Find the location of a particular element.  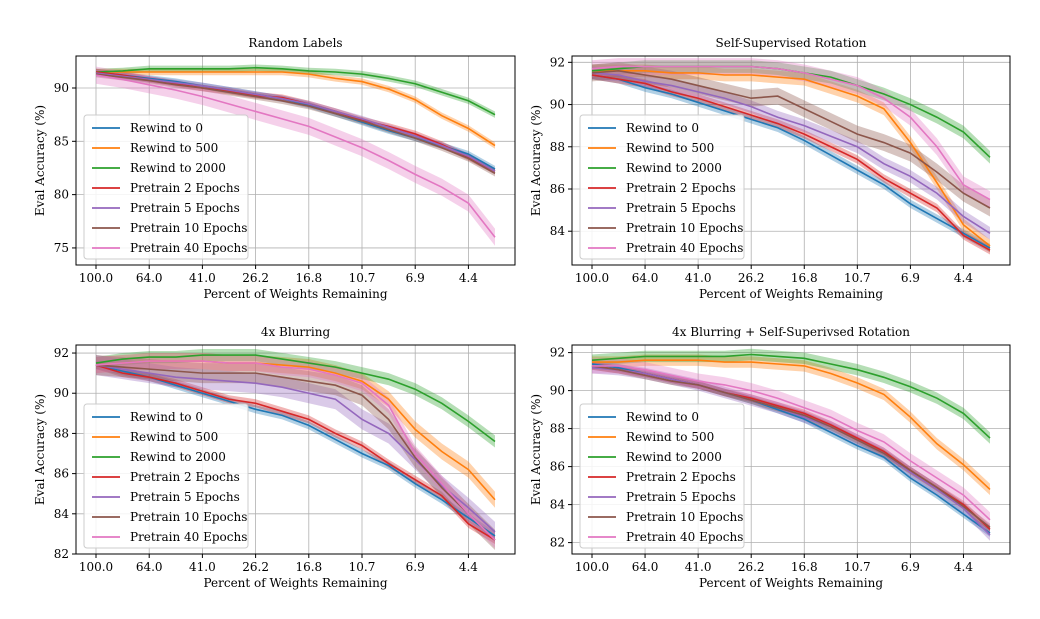

legend-label-pretrain-2-epochs: Pretrain 2 Epochs is located at coordinates (681, 477).